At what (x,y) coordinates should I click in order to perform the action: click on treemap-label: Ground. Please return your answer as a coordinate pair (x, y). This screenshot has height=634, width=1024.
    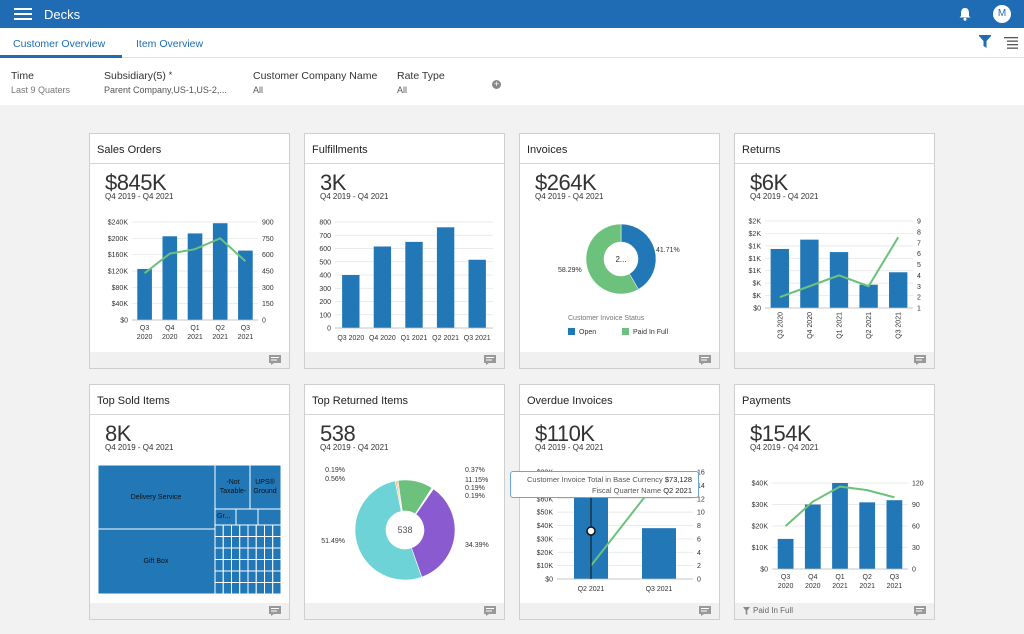
    Looking at the image, I should click on (264, 491).